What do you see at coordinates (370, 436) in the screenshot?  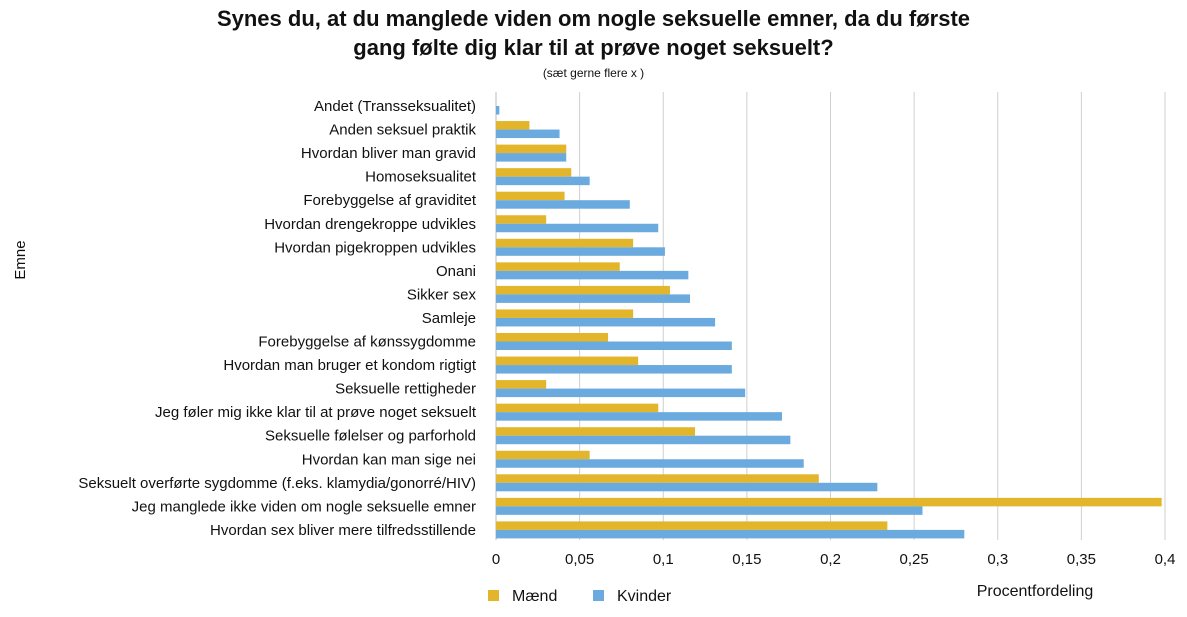 I see `category-label: Seksuelle følelser og parforhold` at bounding box center [370, 436].